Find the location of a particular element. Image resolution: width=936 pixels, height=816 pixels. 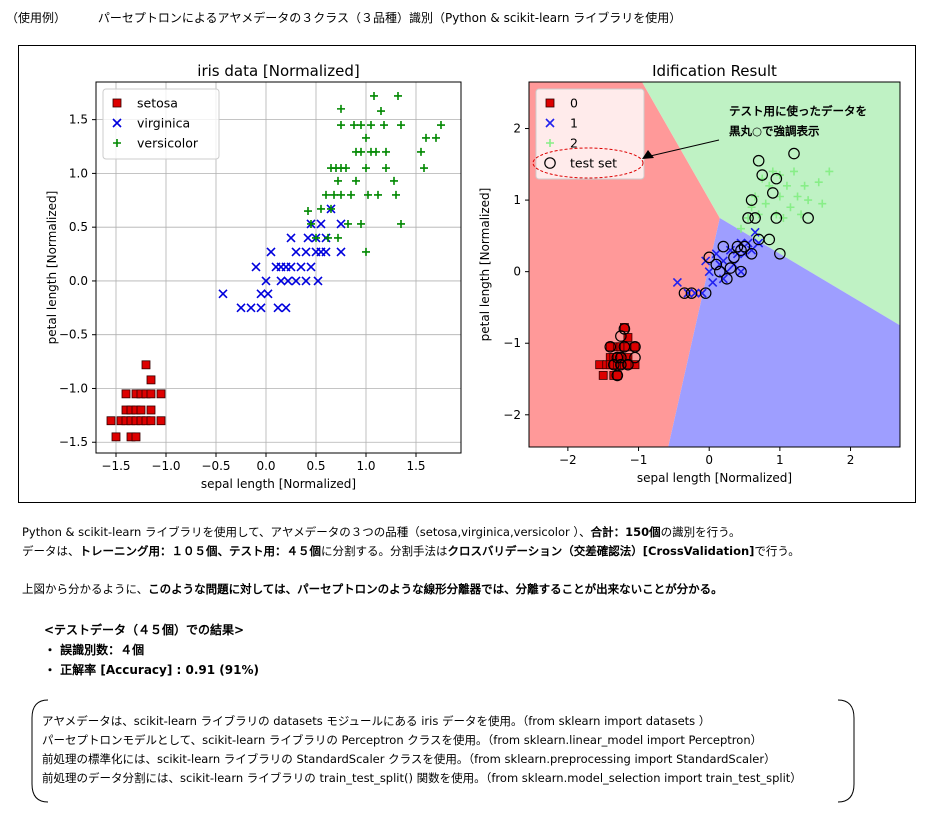

x-tick-label: −2 is located at coordinates (568, 460).